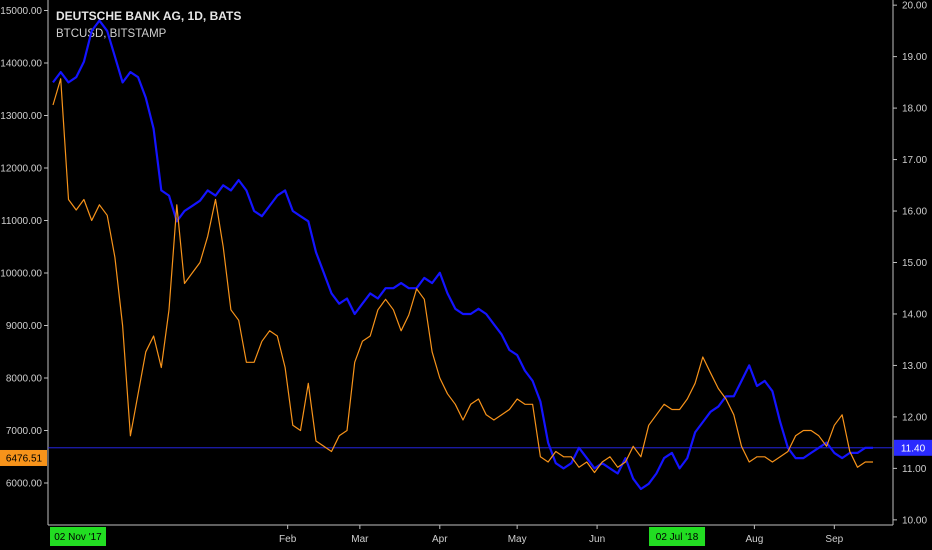 The image size is (932, 550). I want to click on btc-current-badge, so click(23, 457).